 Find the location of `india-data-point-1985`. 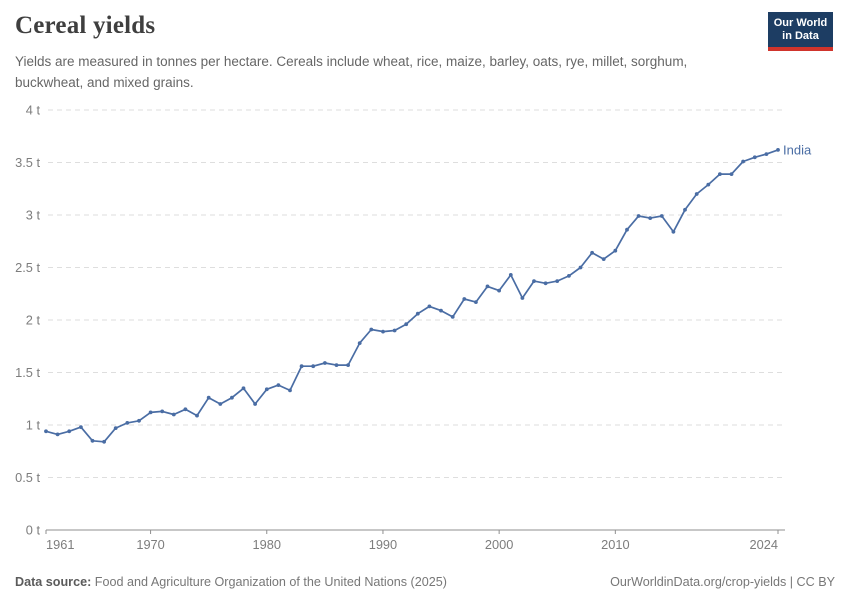

india-data-point-1985 is located at coordinates (325, 363).